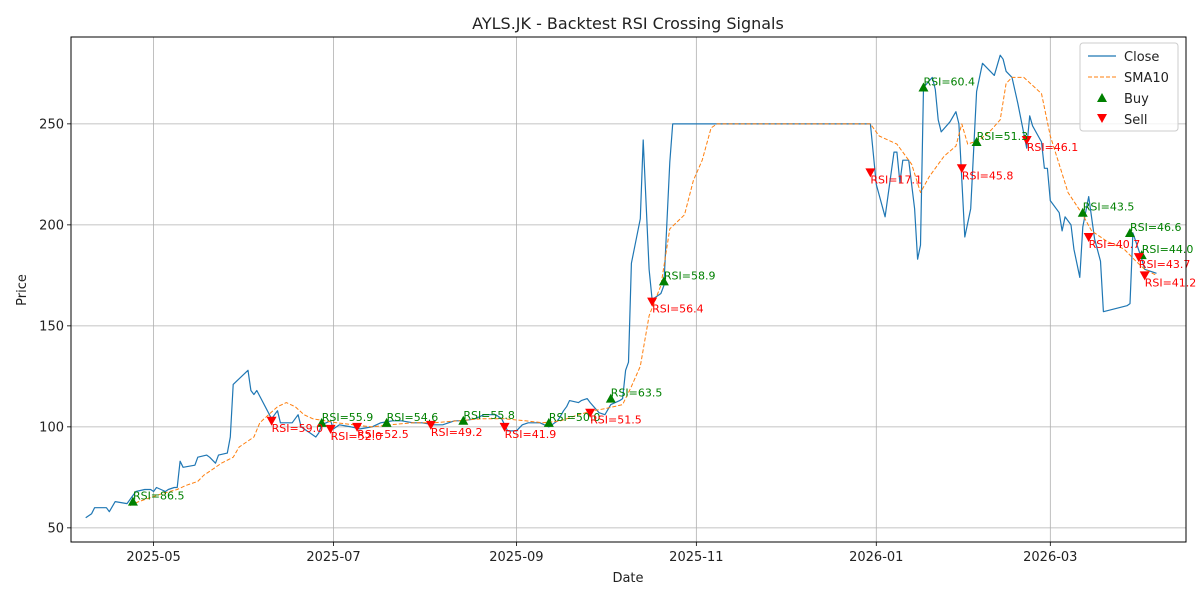 Image resolution: width=1200 pixels, height=600 pixels. Describe the element at coordinates (1146, 78) in the screenshot. I see `legend-sma-label: SMA10` at that location.